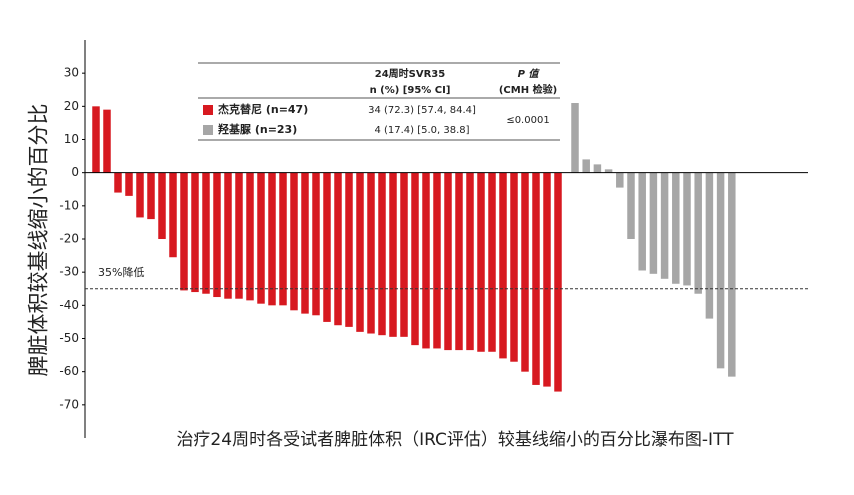 This screenshot has height=495, width=854. What do you see at coordinates (71, 73) in the screenshot?
I see `y-tick-label: 30` at bounding box center [71, 73].